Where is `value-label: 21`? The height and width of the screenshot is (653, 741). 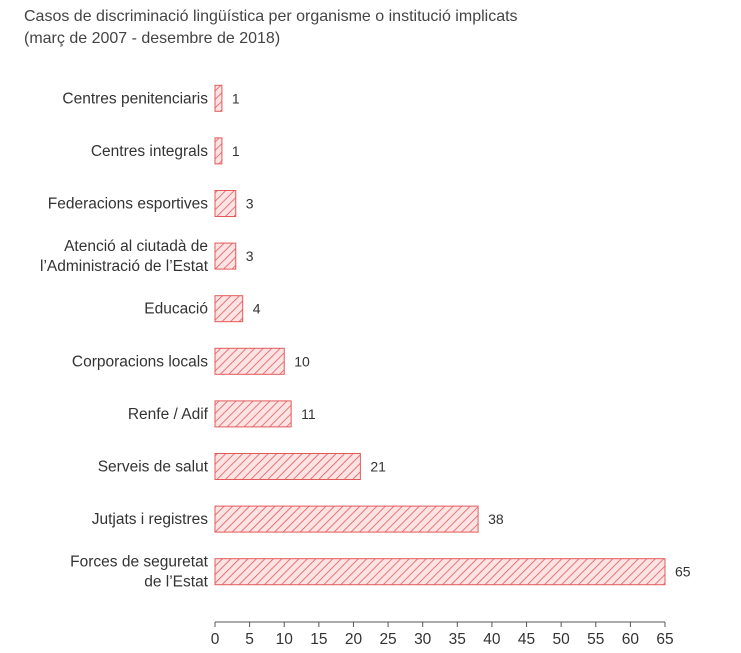
value-label: 21 is located at coordinates (378, 467).